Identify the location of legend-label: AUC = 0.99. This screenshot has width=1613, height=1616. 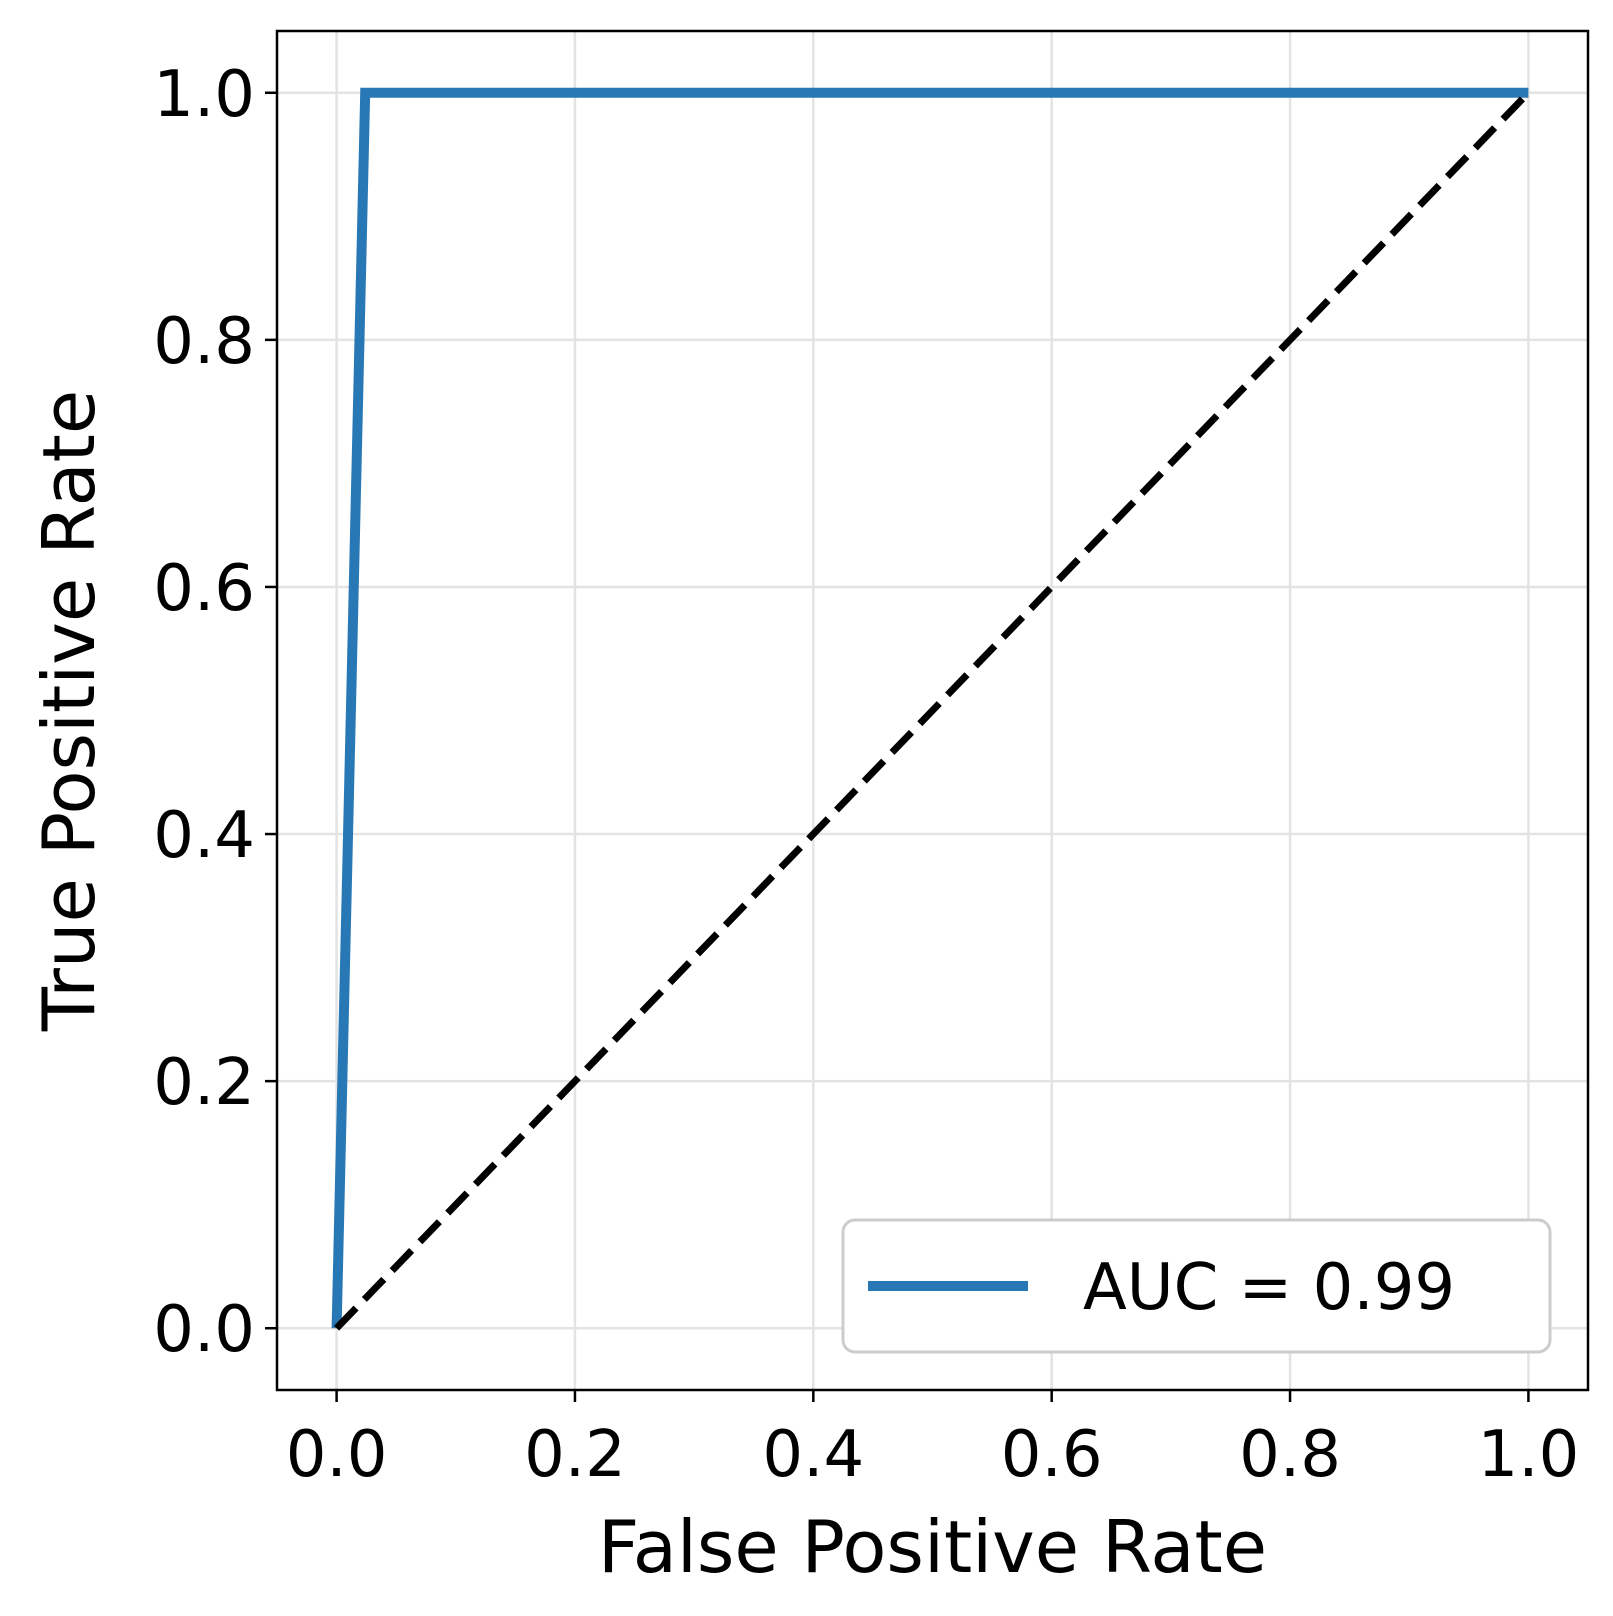
(1269, 1288).